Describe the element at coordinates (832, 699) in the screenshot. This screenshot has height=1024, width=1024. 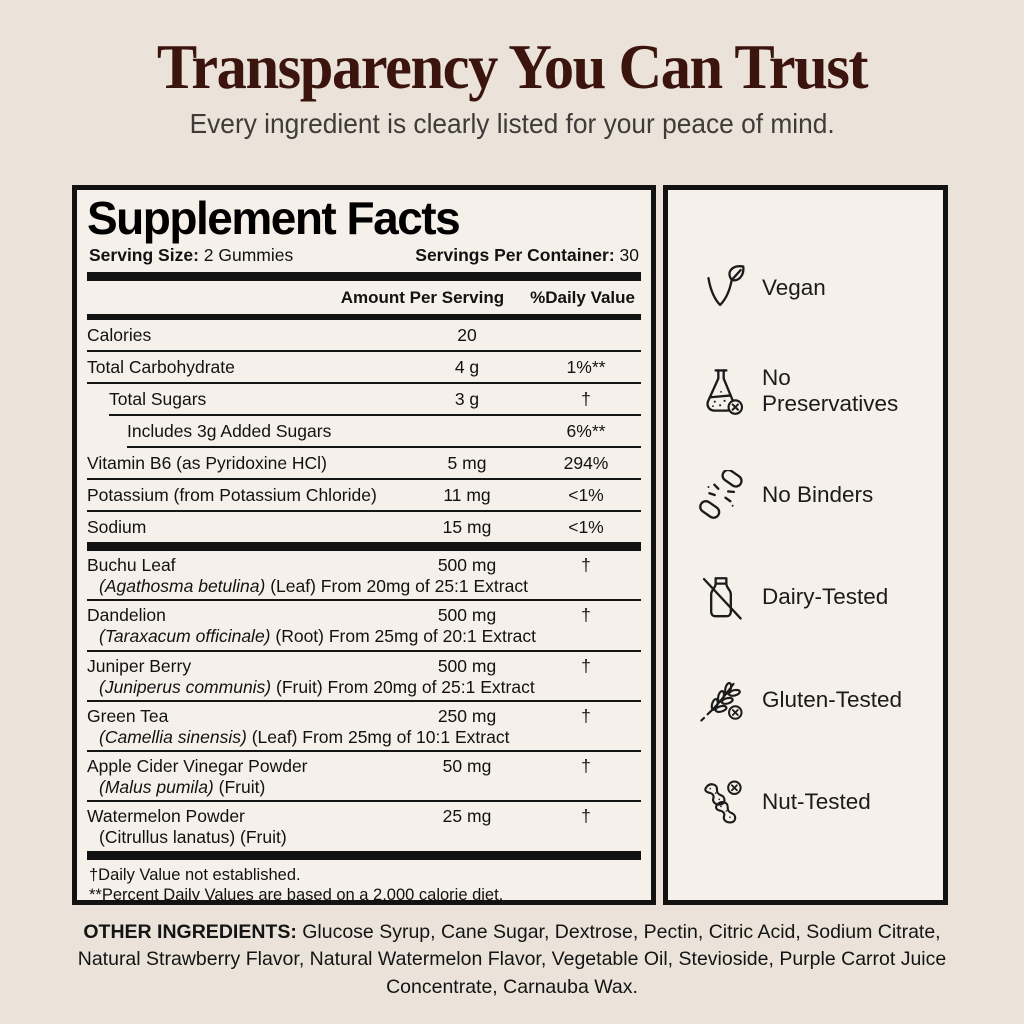
I see `badge-label: Gluten-Tested` at that location.